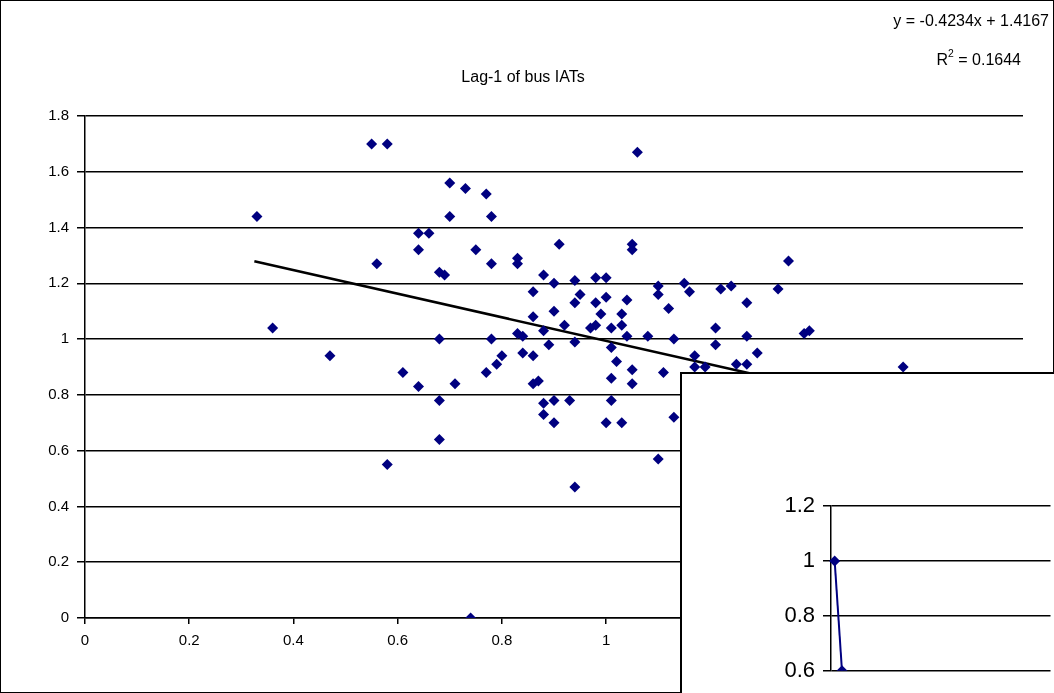 The image size is (1054, 693). I want to click on x-tick-label: 0, so click(85, 640).